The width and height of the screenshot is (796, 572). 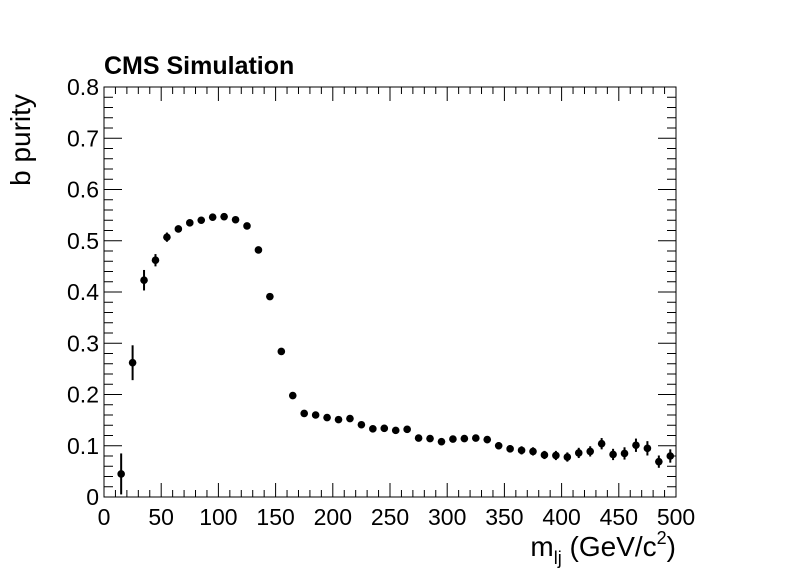 I want to click on x-tick-label: 0, so click(x=104, y=517).